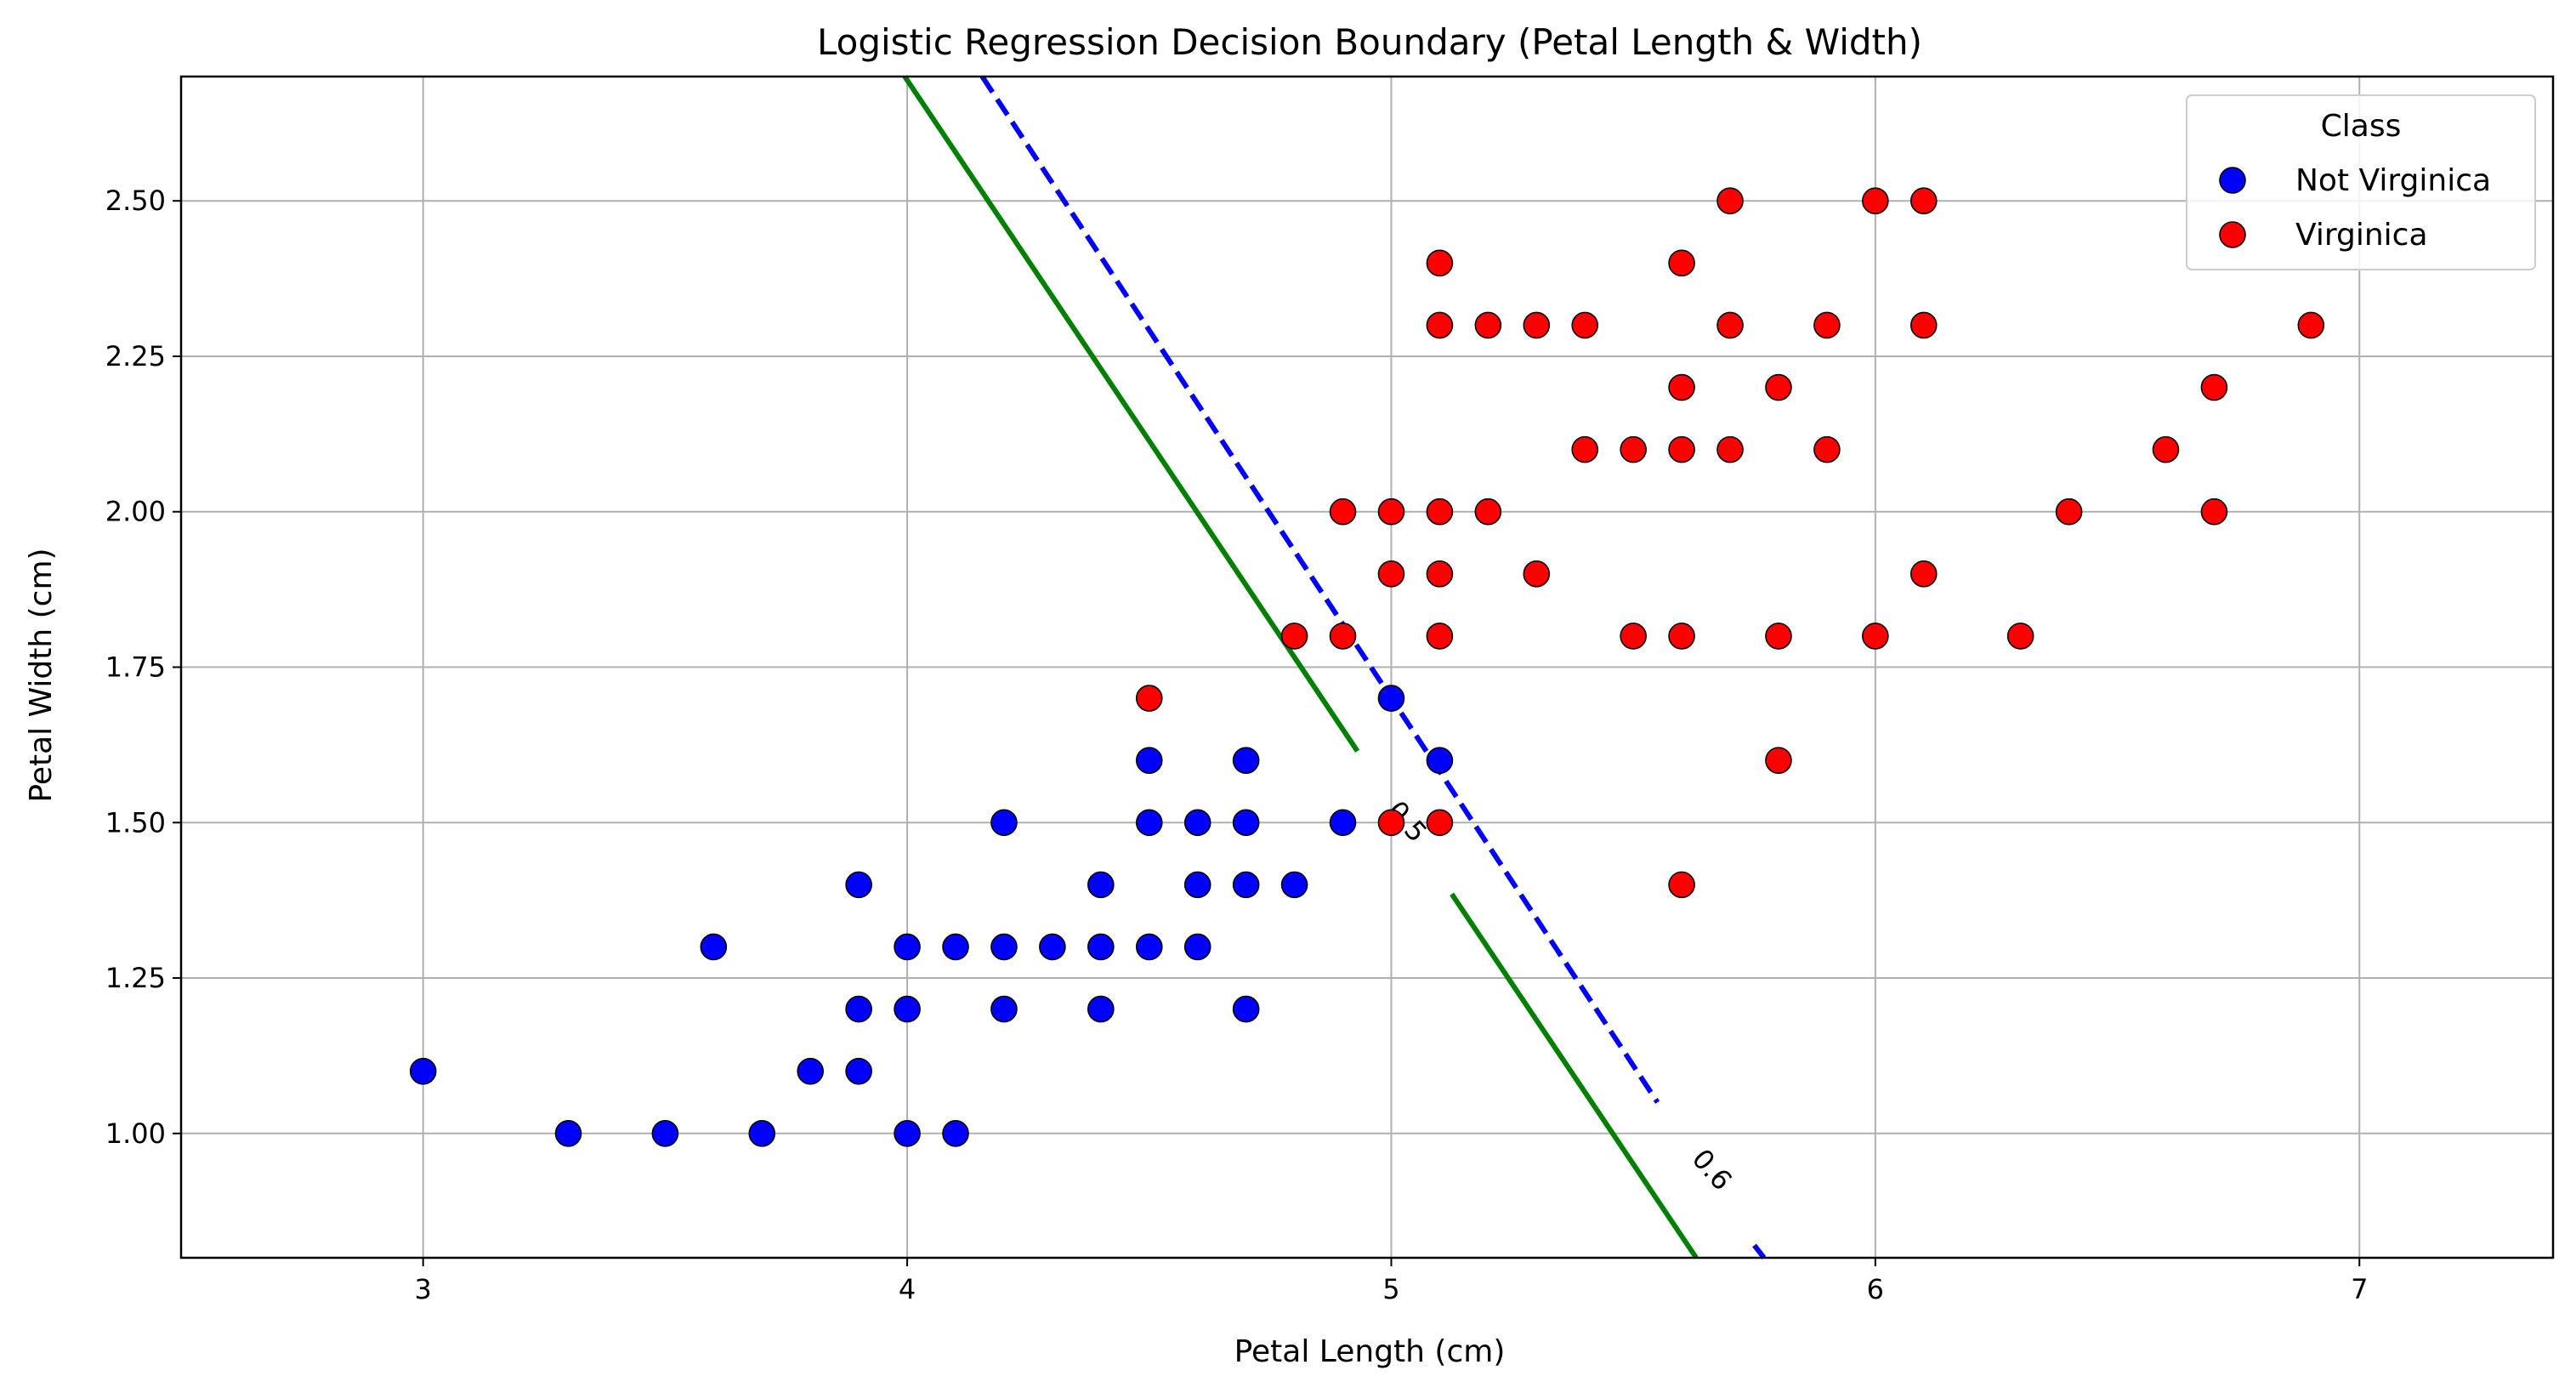 The height and width of the screenshot is (1393, 2576). Describe the element at coordinates (1370, 1351) in the screenshot. I see `x-axis-label: Petal Length (cm)` at that location.